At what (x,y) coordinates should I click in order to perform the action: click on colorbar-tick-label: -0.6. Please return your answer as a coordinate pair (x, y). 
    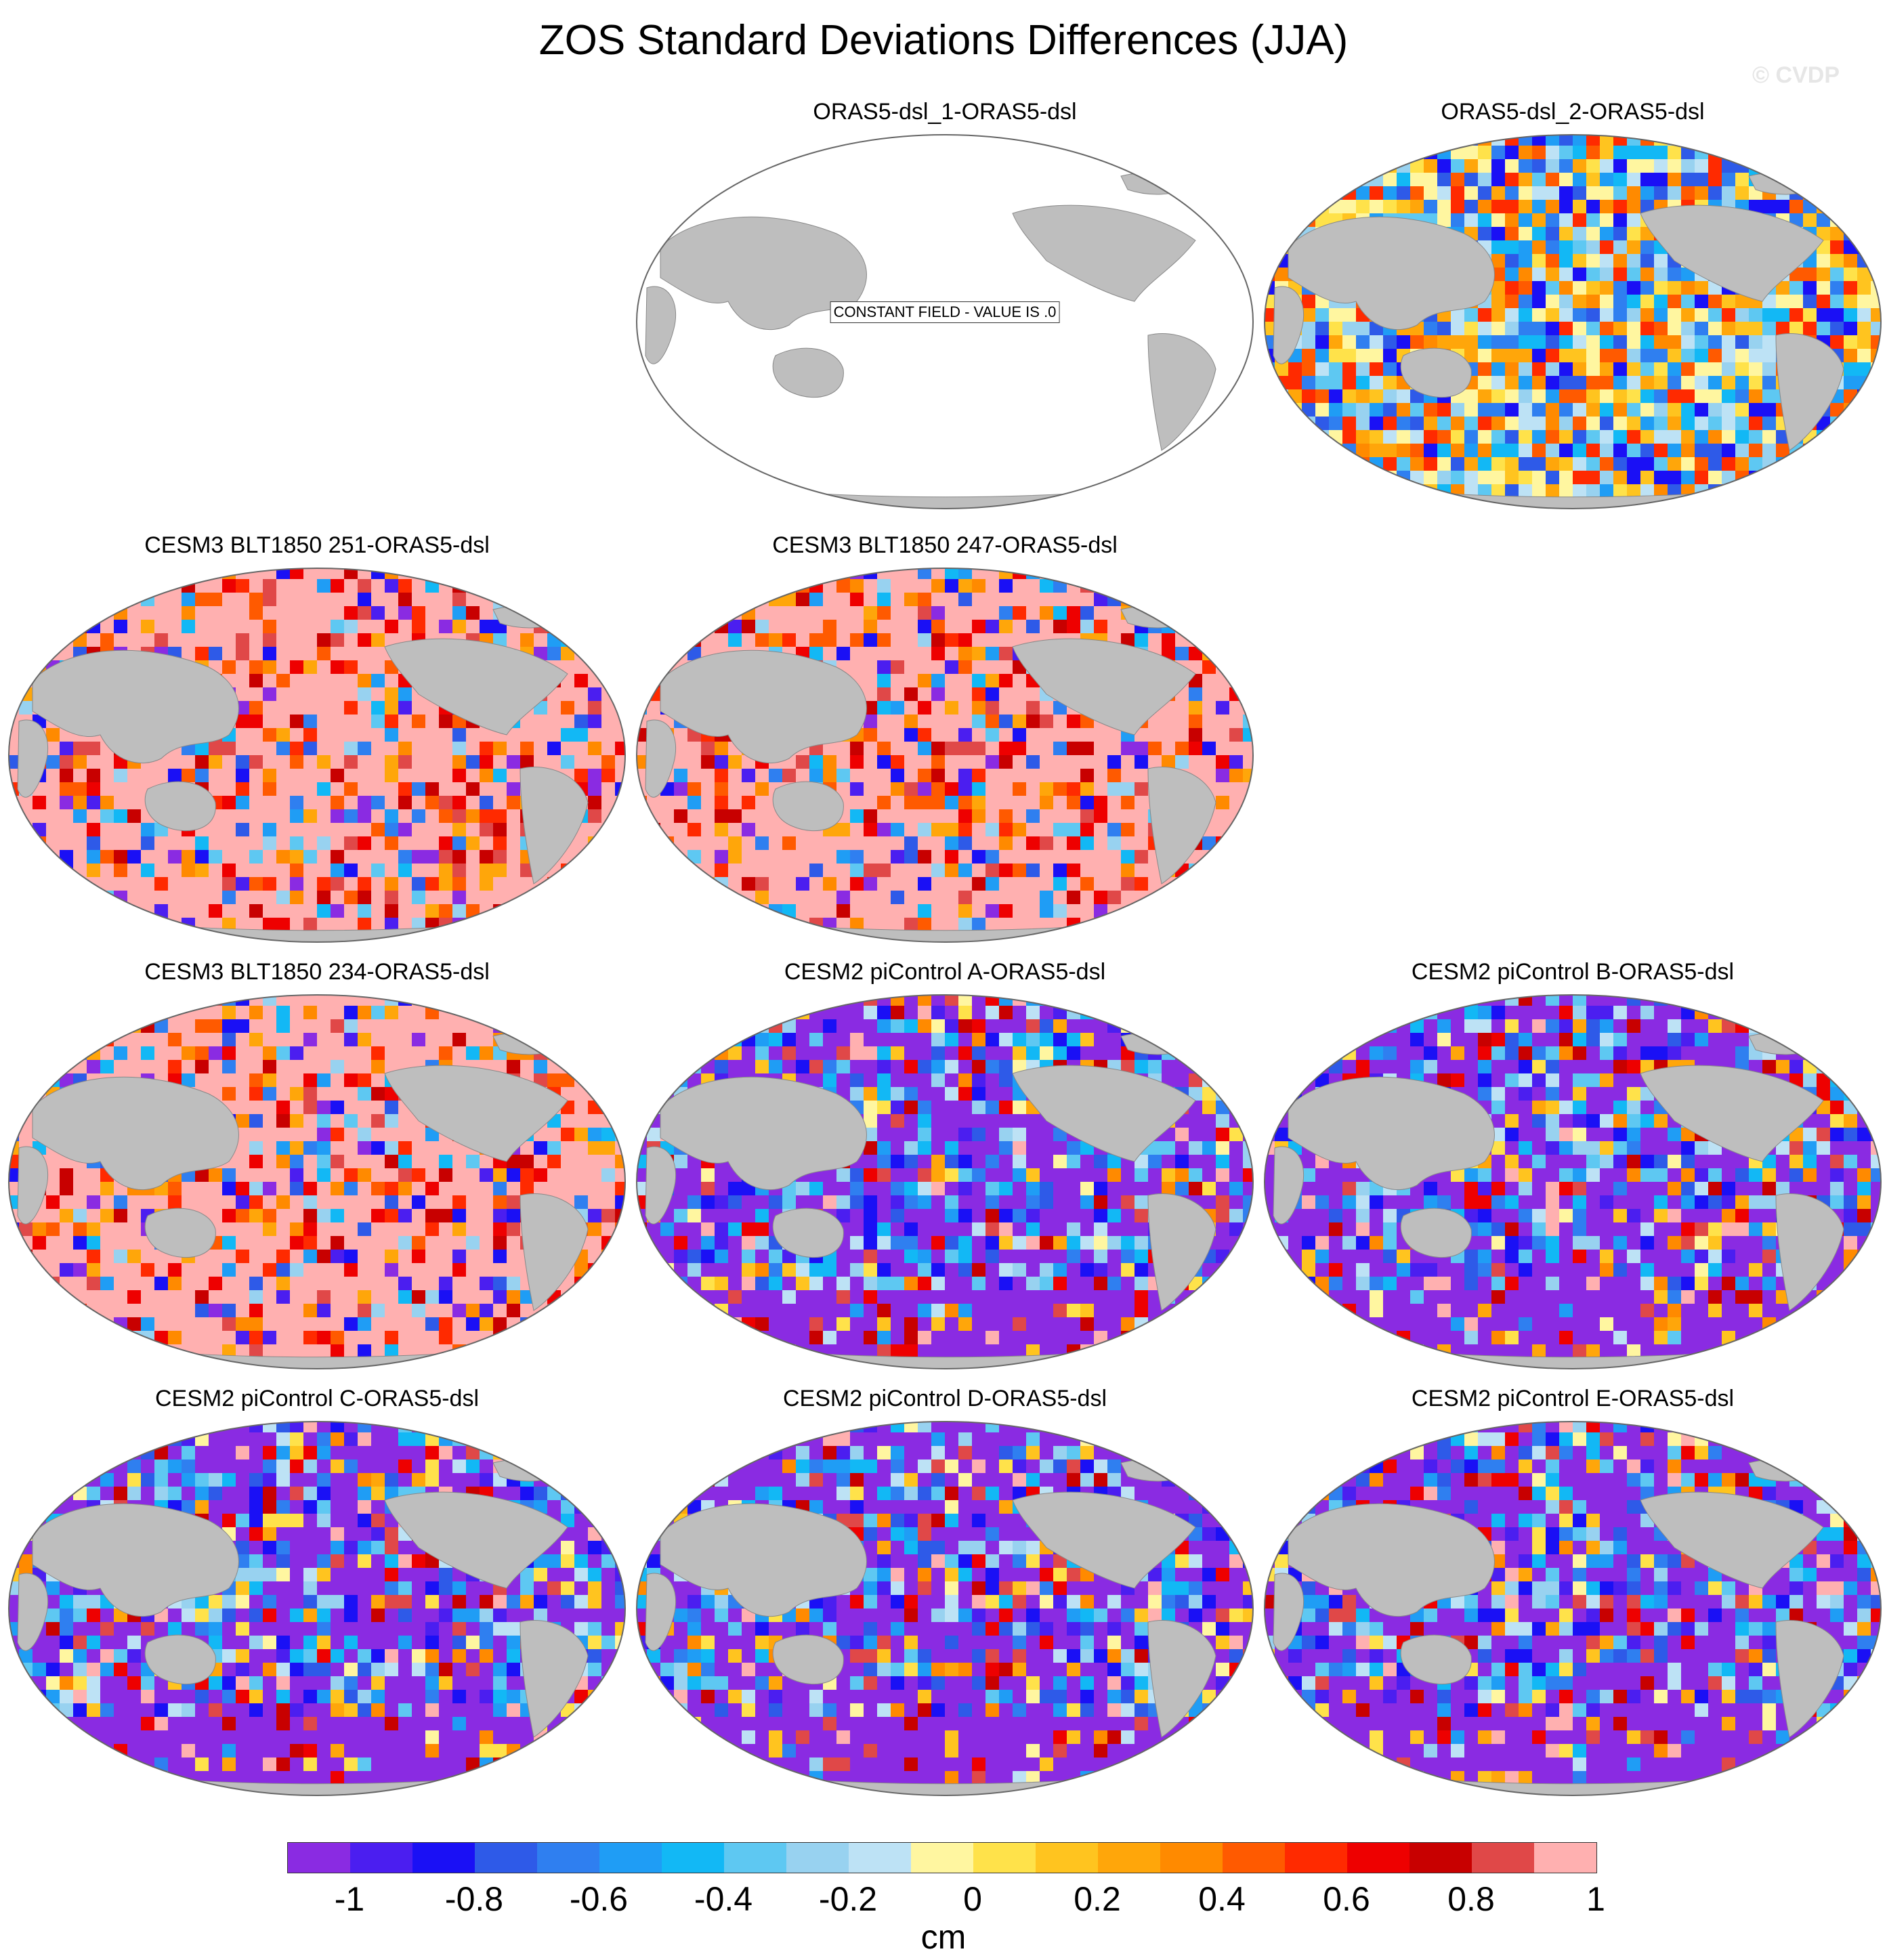
    Looking at the image, I should click on (599, 1899).